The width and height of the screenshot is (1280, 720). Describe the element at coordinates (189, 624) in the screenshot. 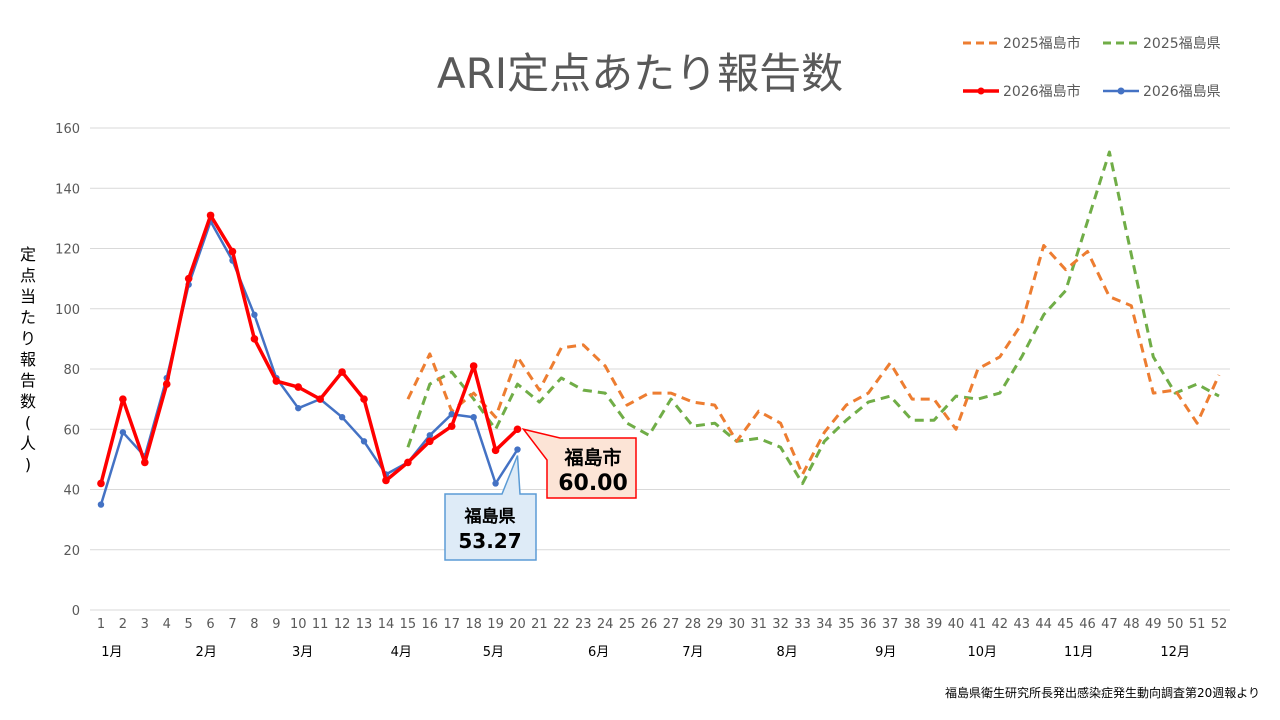

I see `x-tick-label: 5` at that location.